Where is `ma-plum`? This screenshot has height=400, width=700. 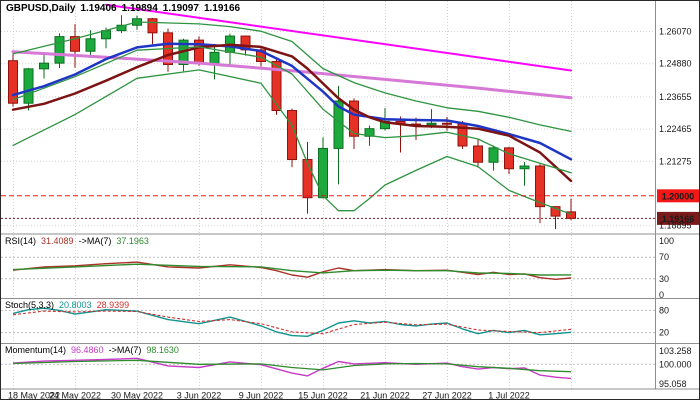
ma-plum is located at coordinates (292, 75).